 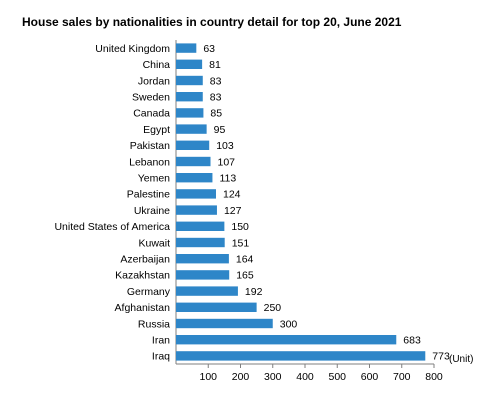 I want to click on value-label: 95, so click(x=220, y=130).